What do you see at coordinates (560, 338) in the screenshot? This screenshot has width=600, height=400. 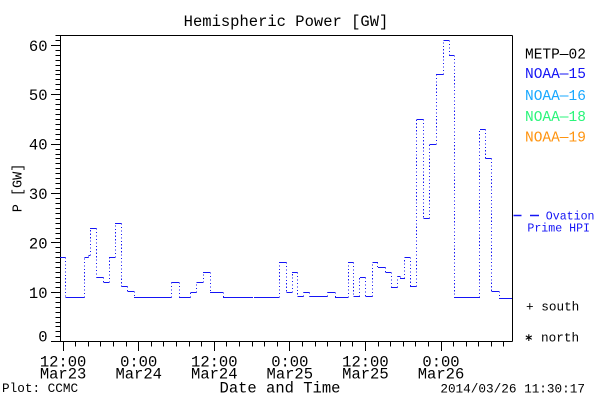 I see `svg-text: north` at bounding box center [560, 338].